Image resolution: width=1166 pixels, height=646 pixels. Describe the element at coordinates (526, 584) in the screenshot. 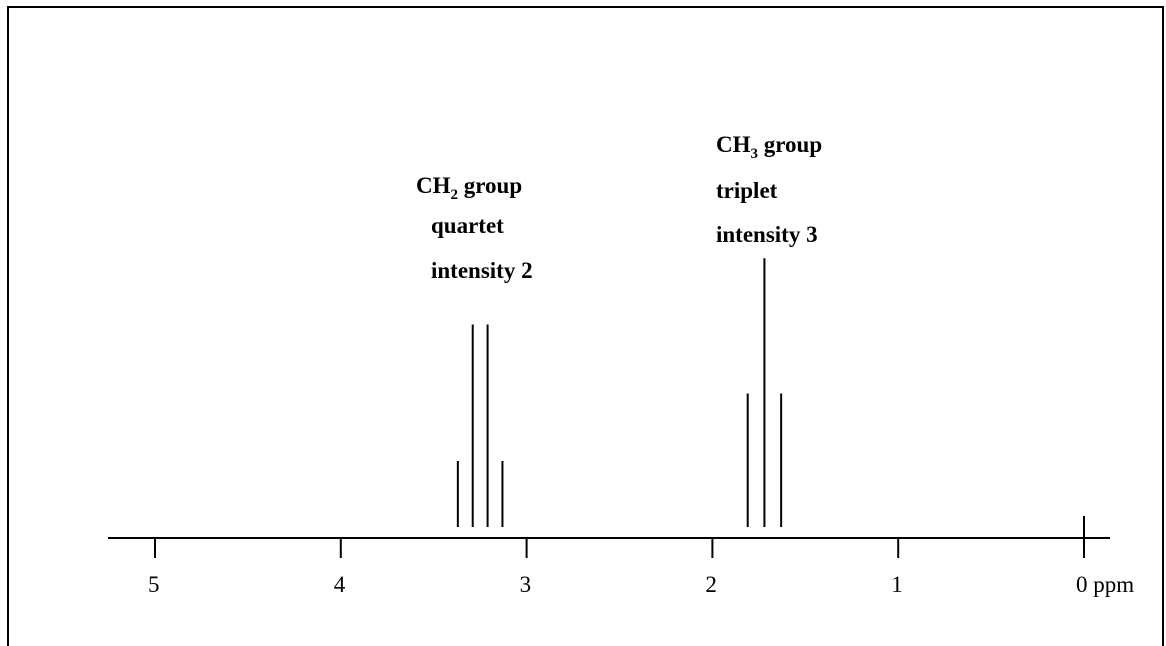

I see `tick-label-3: 3` at that location.